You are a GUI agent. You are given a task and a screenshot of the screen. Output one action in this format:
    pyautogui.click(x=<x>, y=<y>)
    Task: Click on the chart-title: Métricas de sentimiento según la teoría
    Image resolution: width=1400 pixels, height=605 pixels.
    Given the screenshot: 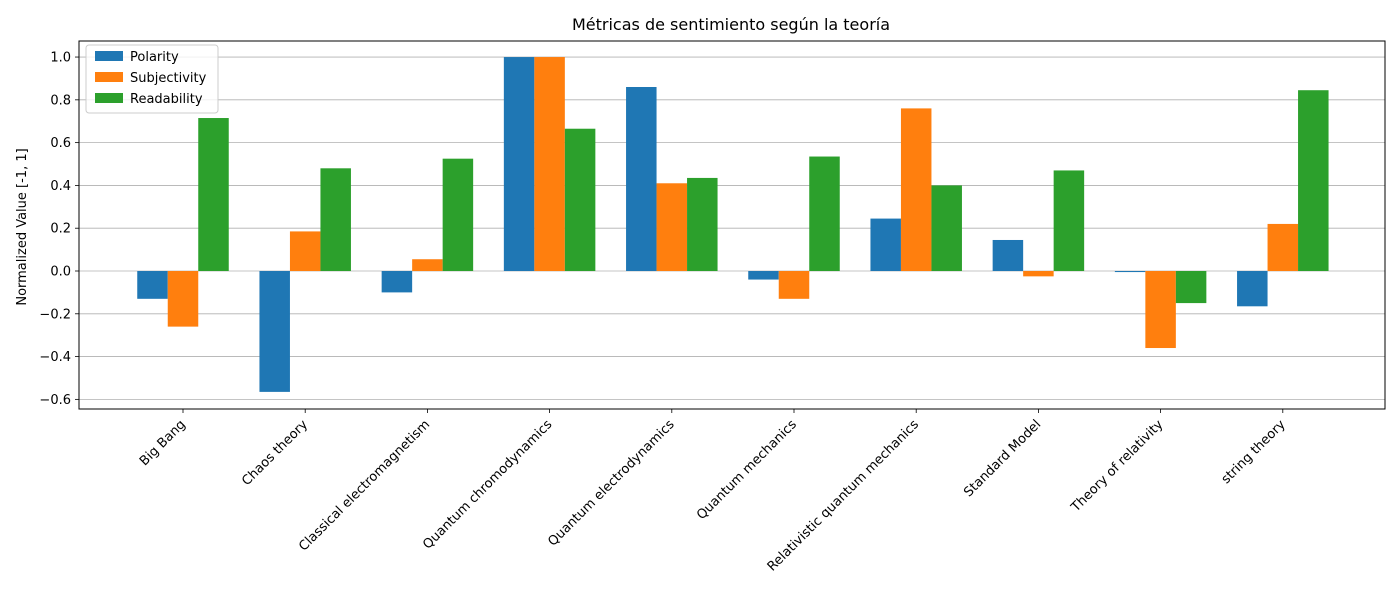 What is the action you would take?
    pyautogui.click(x=731, y=24)
    